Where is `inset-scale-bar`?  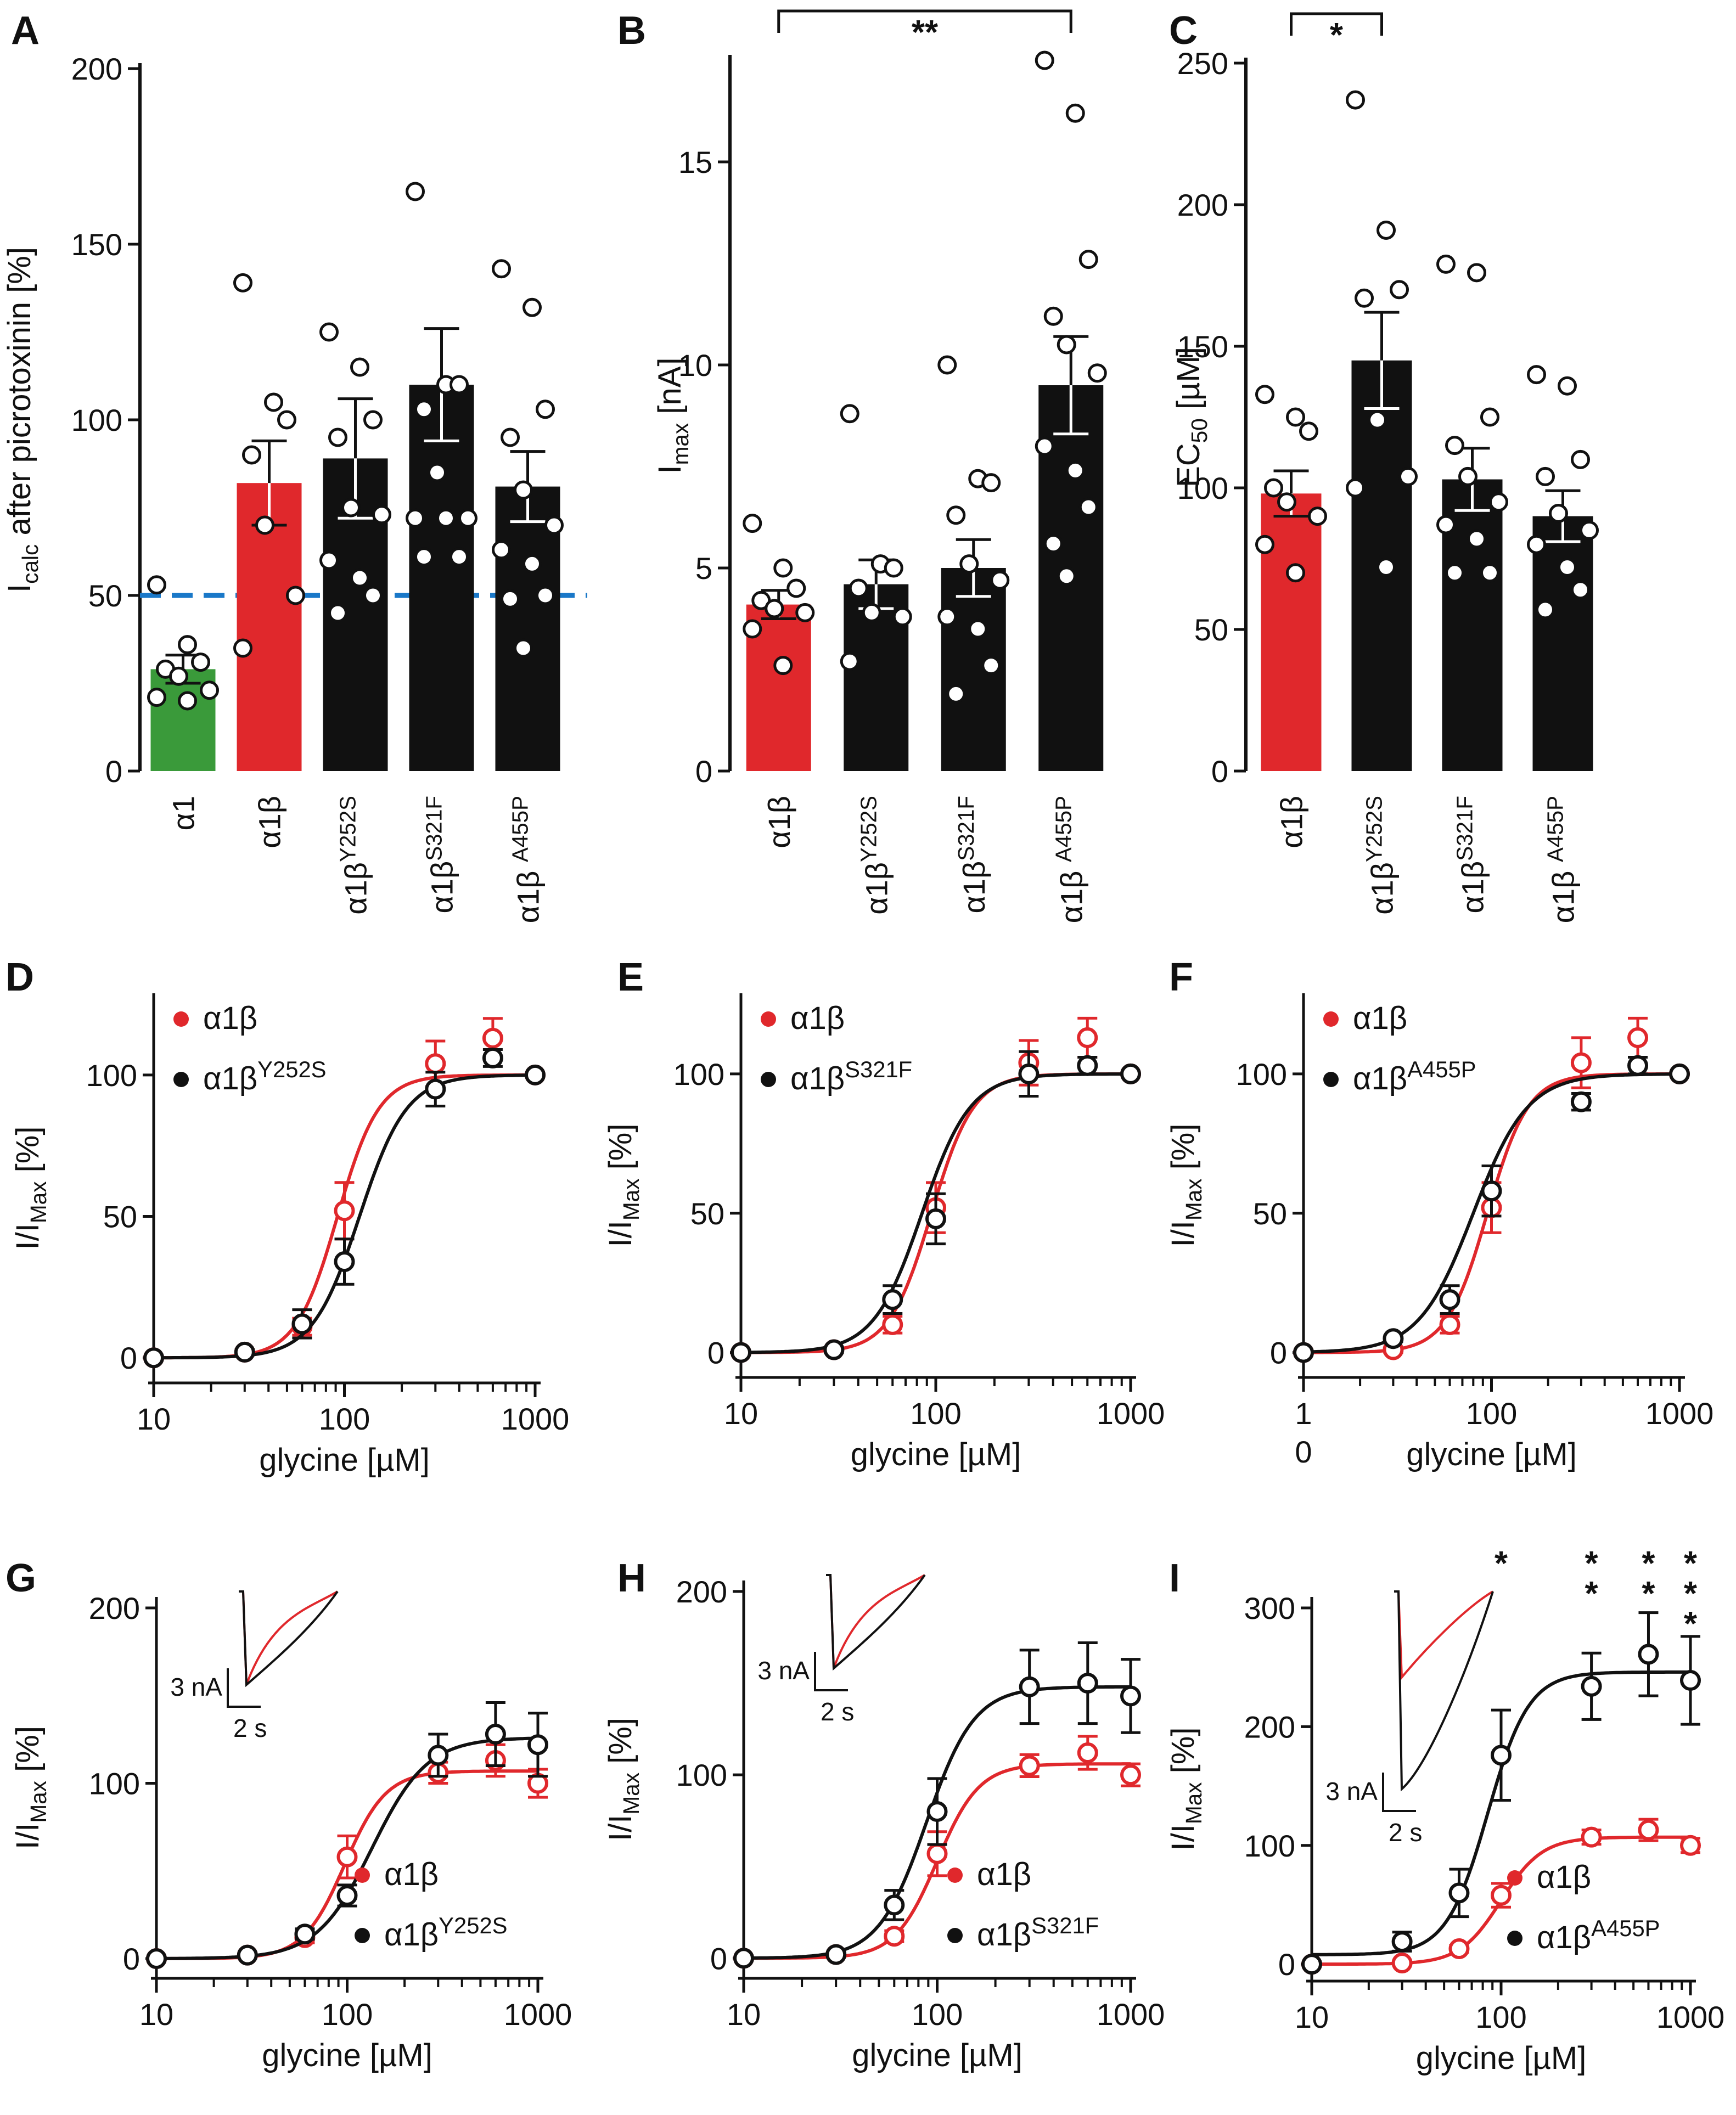 inset-scale-bar is located at coordinates (244, 1688).